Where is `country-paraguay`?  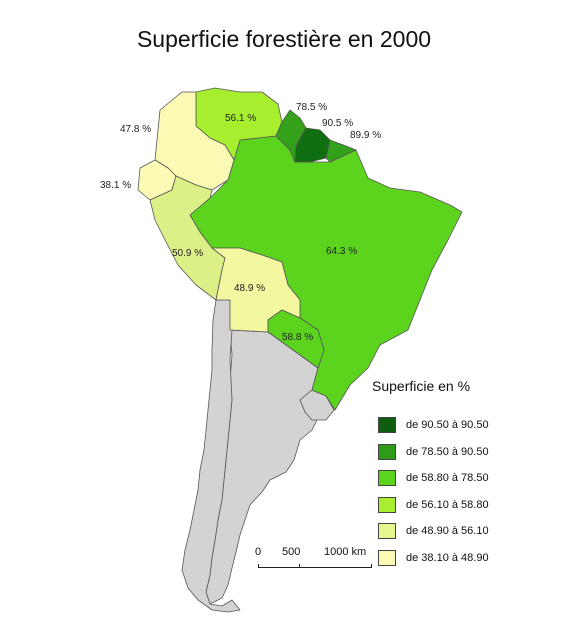 country-paraguay is located at coordinates (296, 339).